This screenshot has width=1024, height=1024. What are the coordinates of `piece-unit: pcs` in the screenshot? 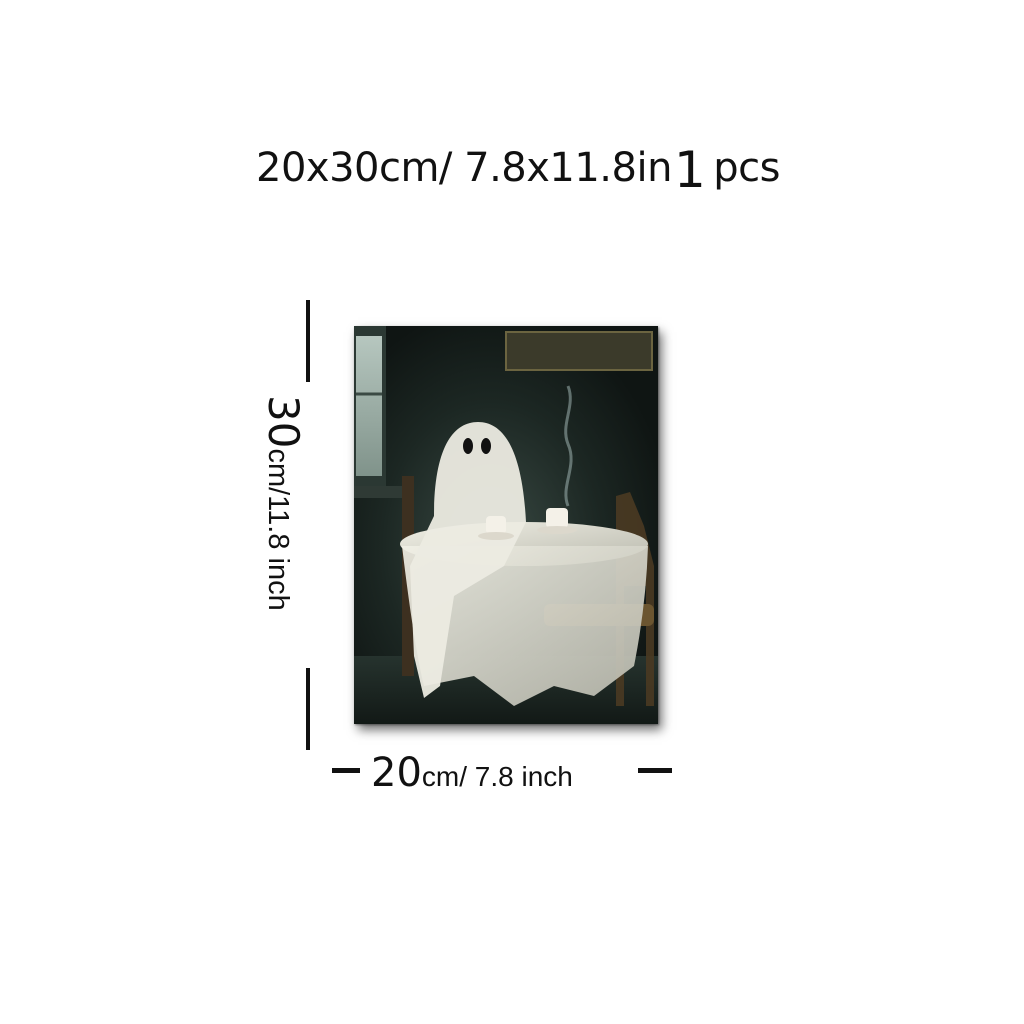 It's located at (746, 168).